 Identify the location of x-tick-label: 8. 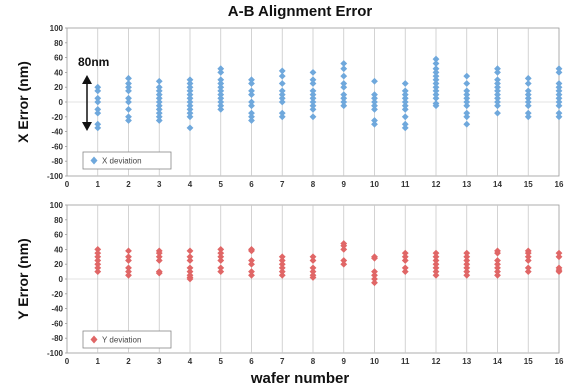
(313, 361).